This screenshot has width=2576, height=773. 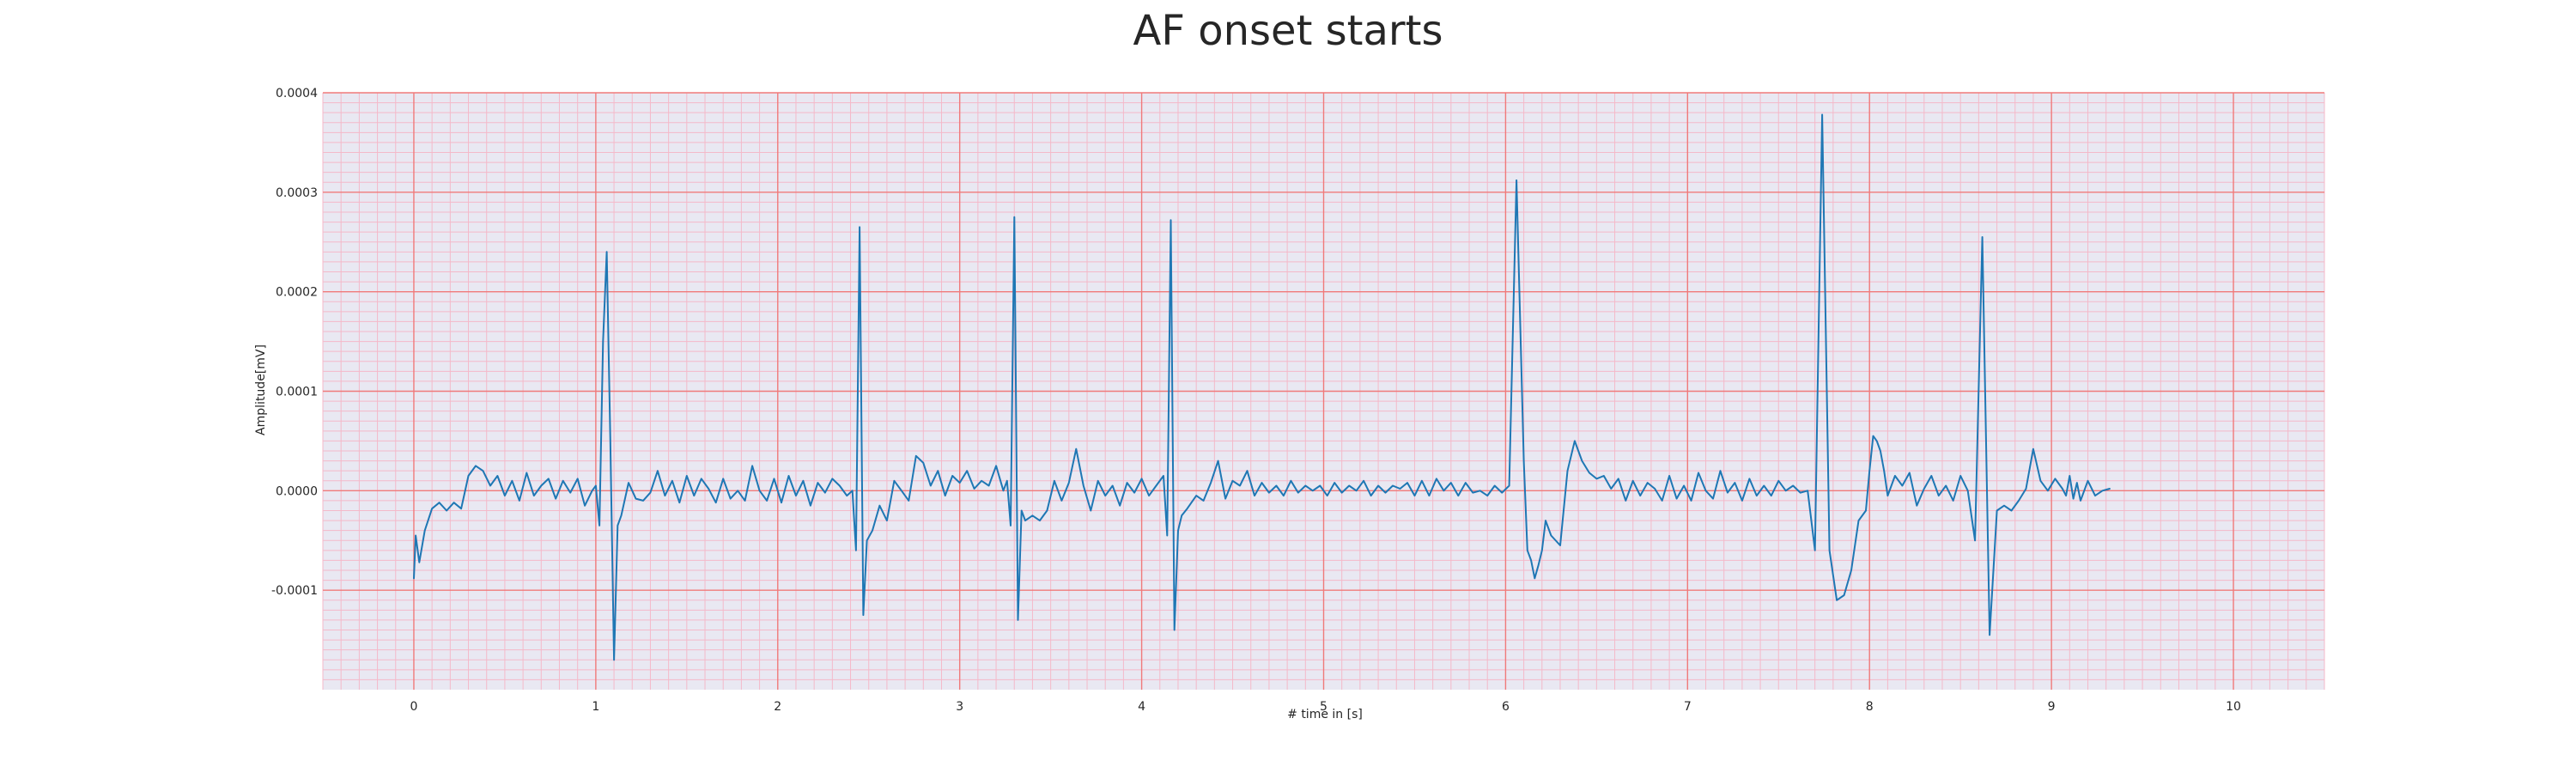 I want to click on x-axis-label: # time in [s], so click(x=1325, y=714).